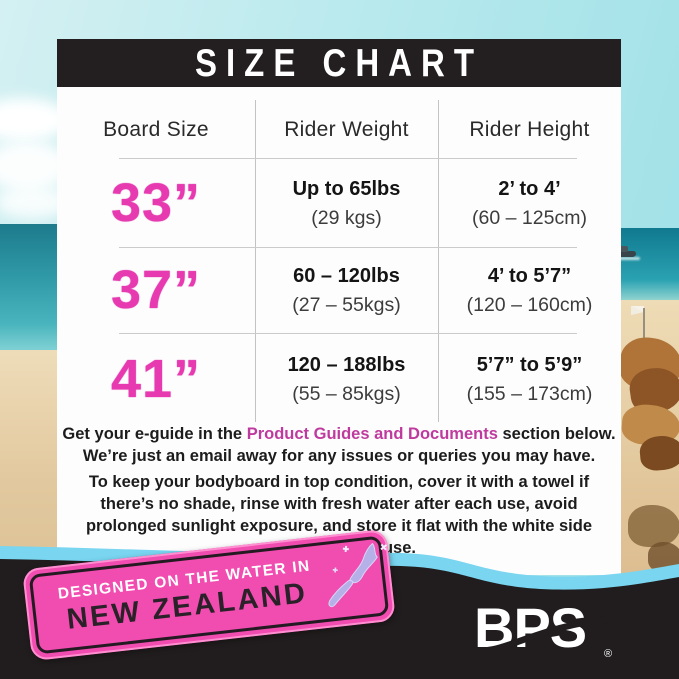 The height and width of the screenshot is (679, 679). I want to click on page-title: SIZE CHART, so click(339, 62).